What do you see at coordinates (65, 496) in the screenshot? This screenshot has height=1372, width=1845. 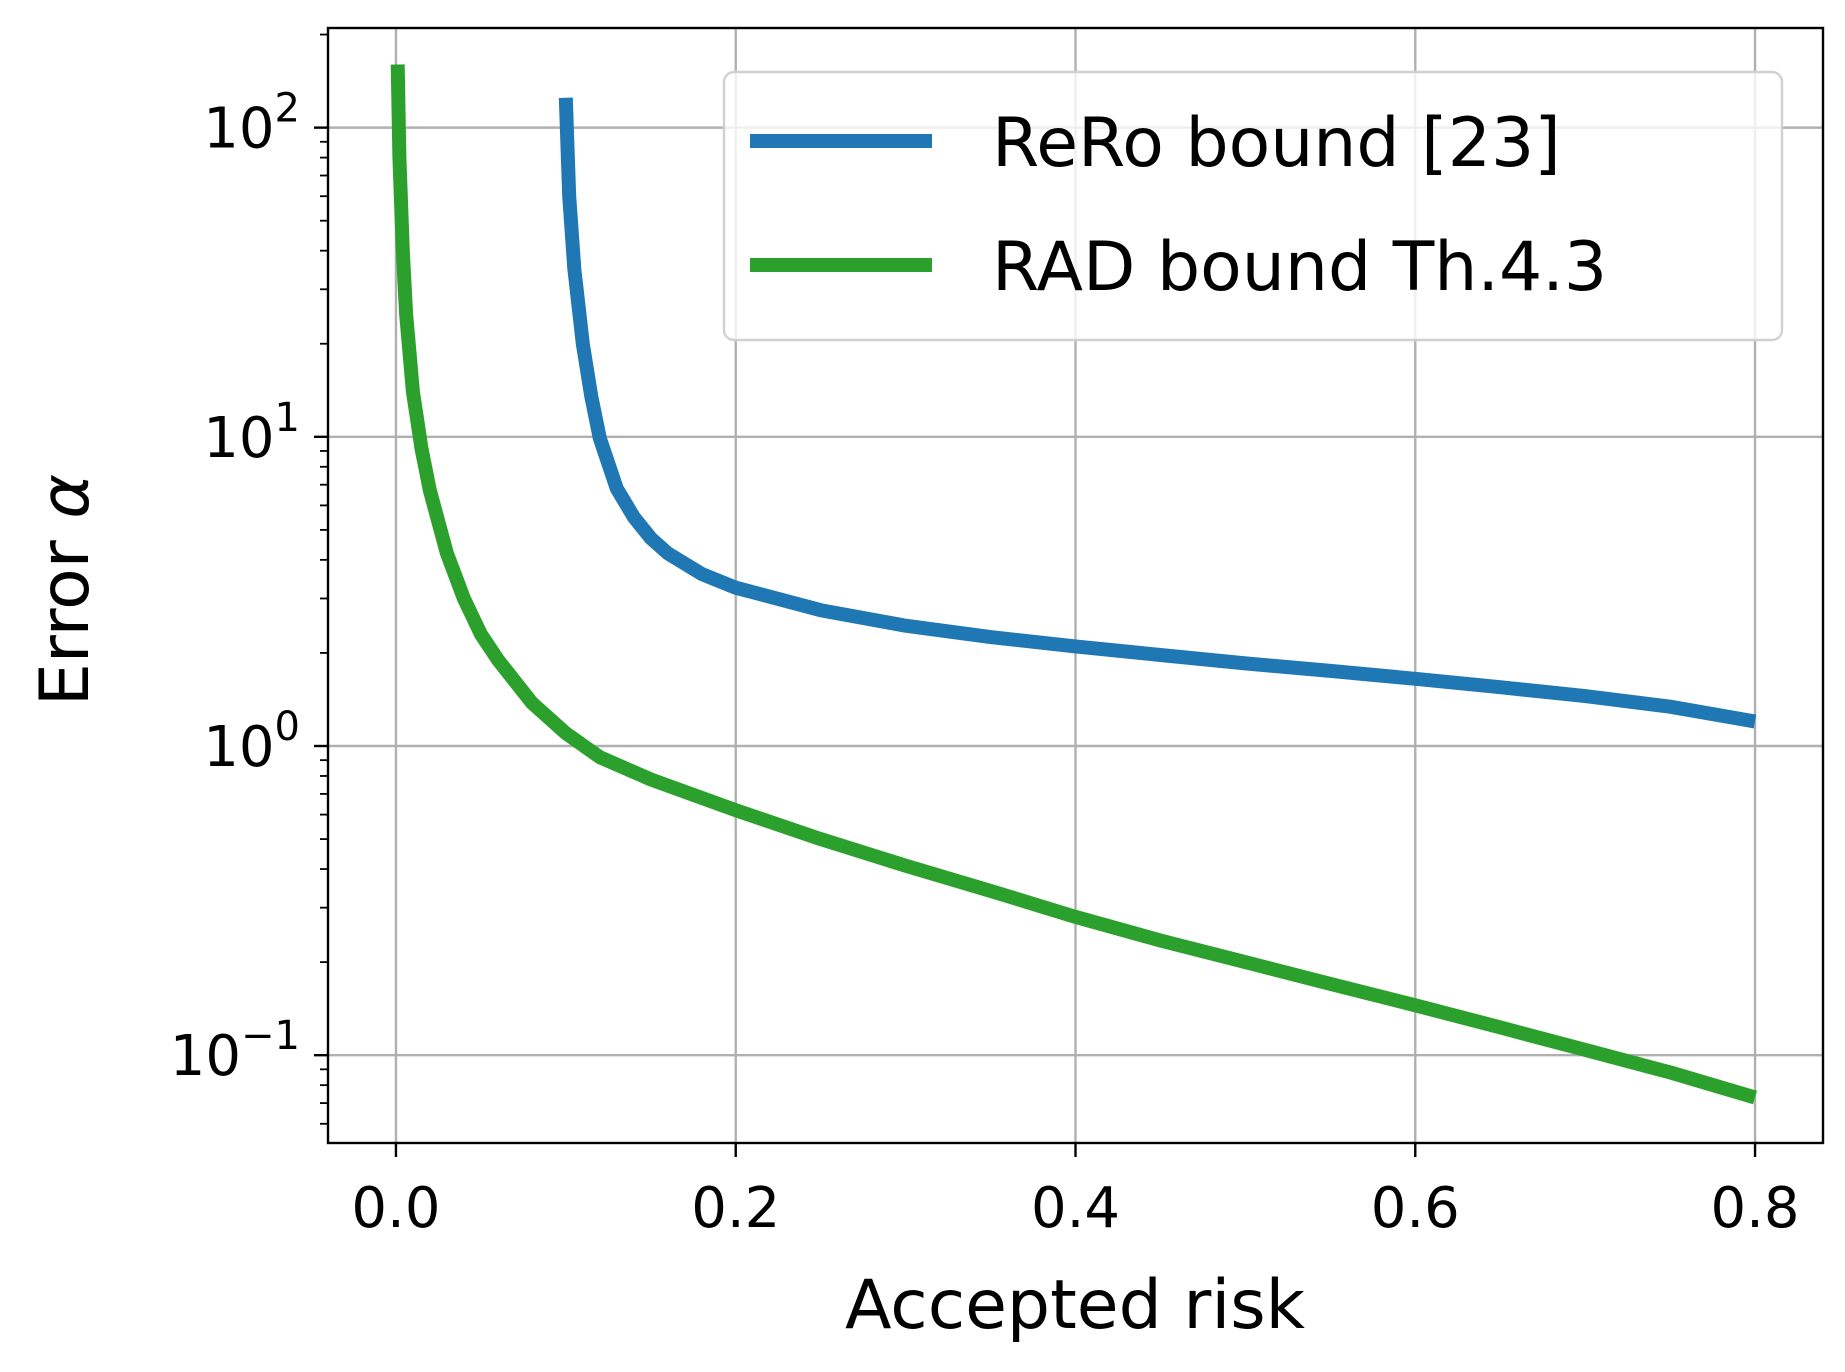 I see `y-axis-label-symbol: α` at bounding box center [65, 496].